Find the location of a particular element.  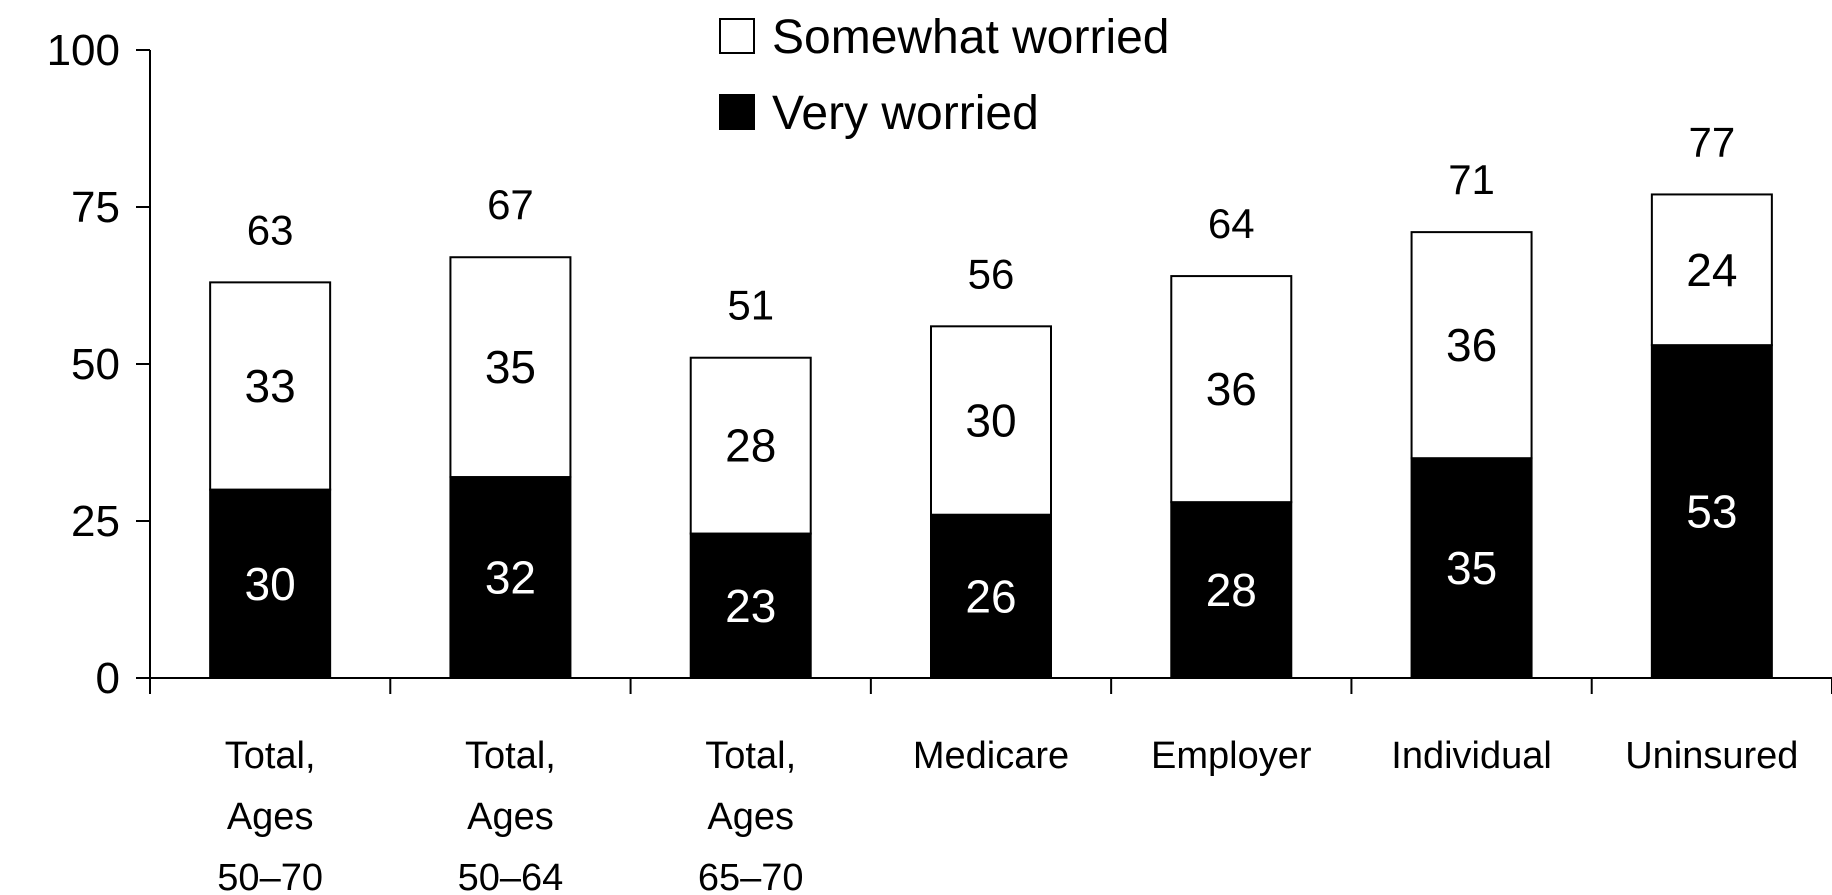

category-label-line: Individual is located at coordinates (1471, 756).